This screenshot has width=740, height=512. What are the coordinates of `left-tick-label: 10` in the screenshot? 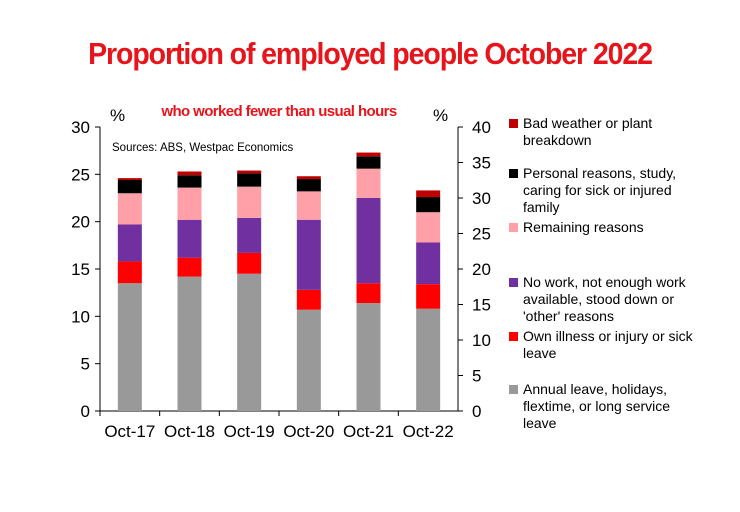 It's located at (80, 316).